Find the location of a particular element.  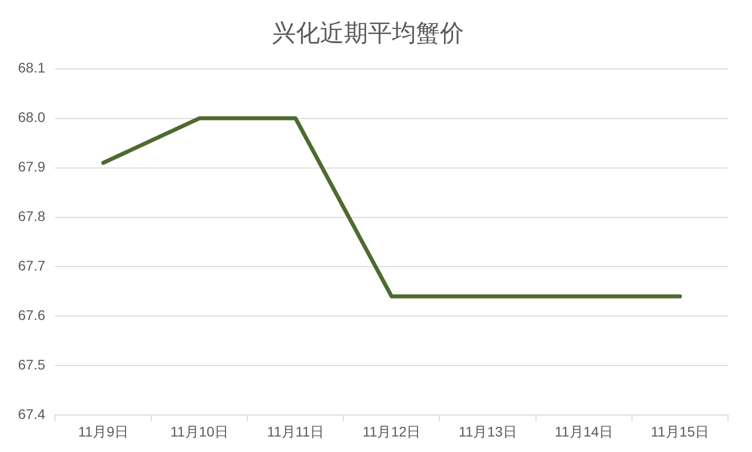

y-tick-label: 68.1 is located at coordinates (32, 68).